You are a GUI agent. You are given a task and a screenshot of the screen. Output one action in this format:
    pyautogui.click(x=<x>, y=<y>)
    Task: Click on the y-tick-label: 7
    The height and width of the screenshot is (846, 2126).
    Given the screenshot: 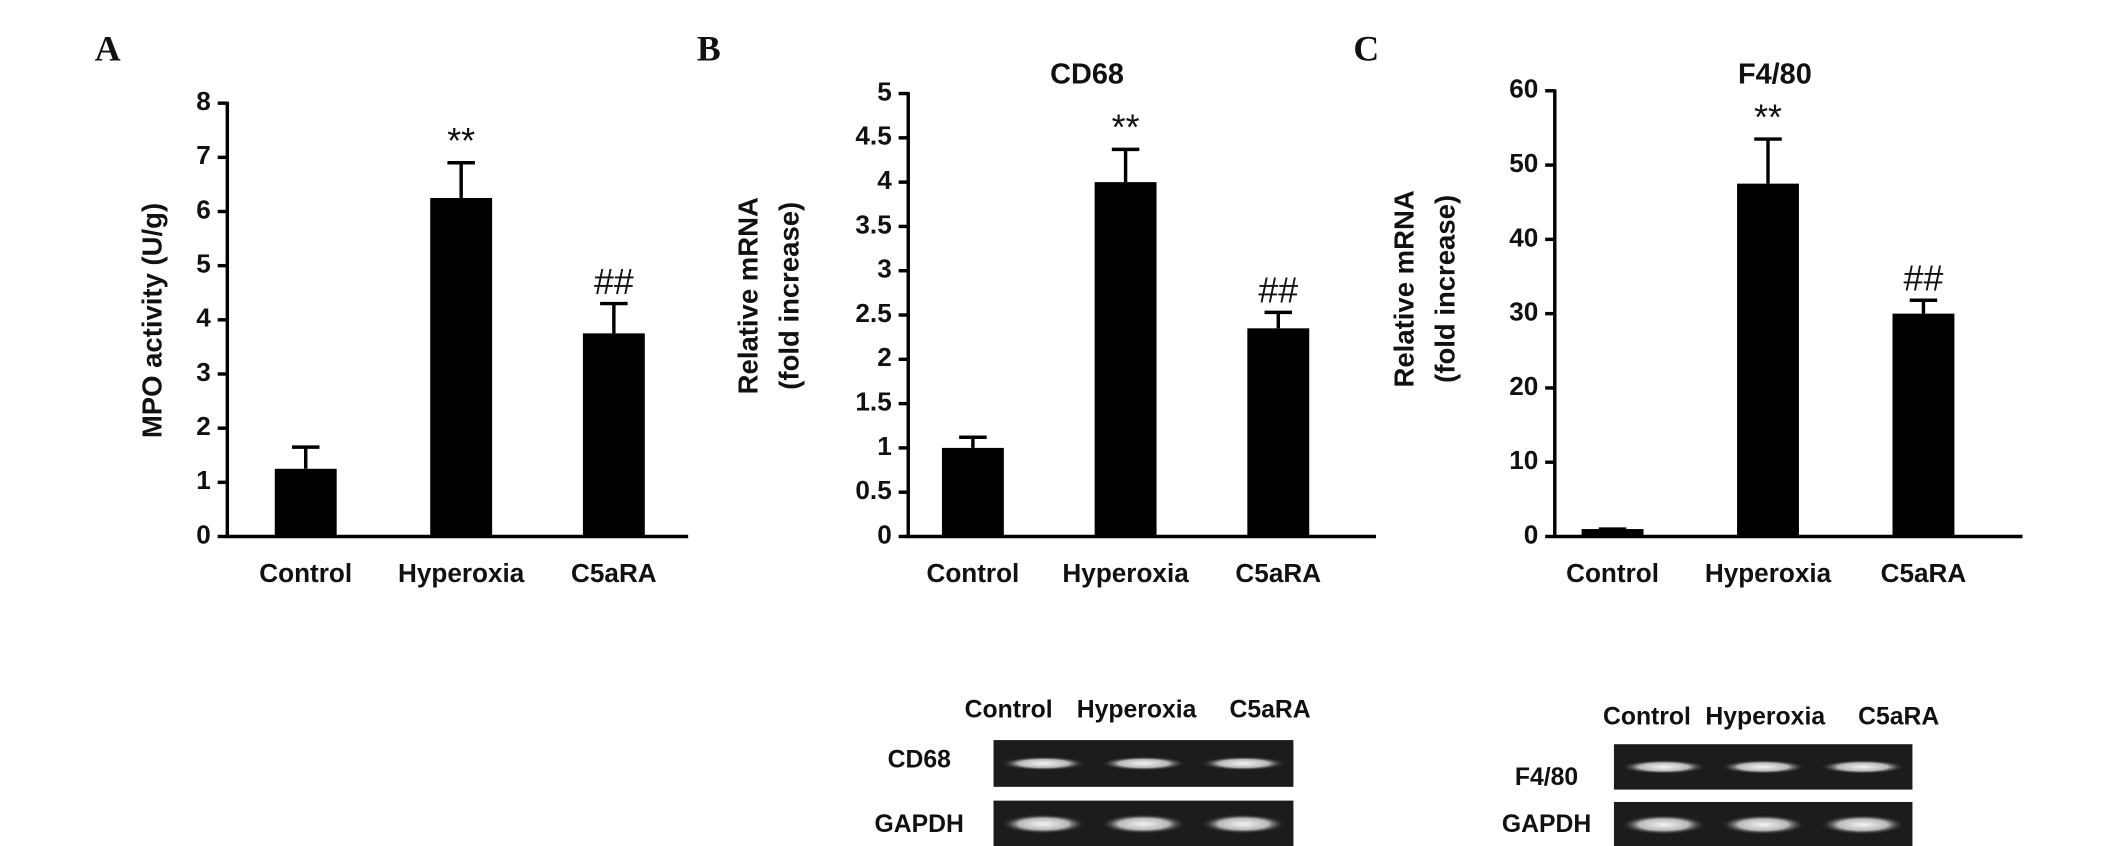 What is the action you would take?
    pyautogui.click(x=203, y=155)
    